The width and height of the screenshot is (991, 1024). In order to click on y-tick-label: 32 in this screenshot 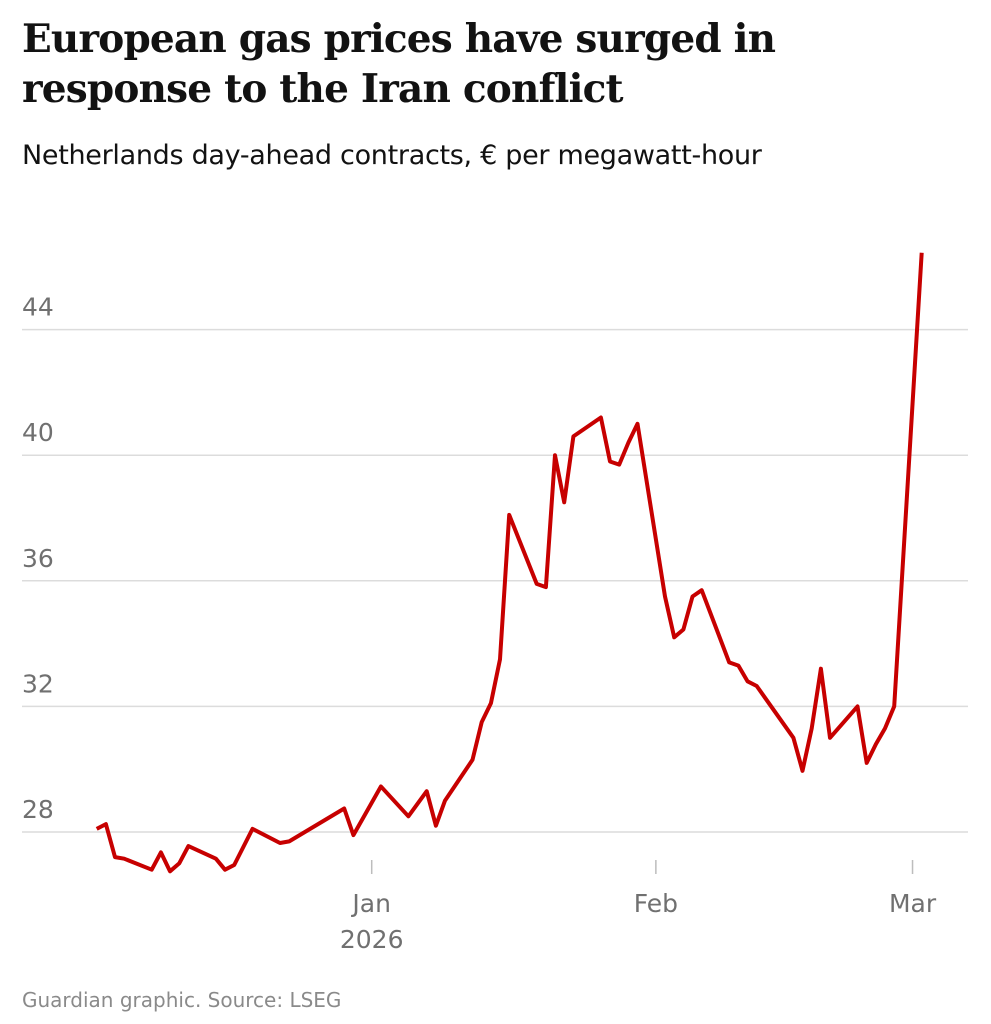, I will do `click(38, 683)`.